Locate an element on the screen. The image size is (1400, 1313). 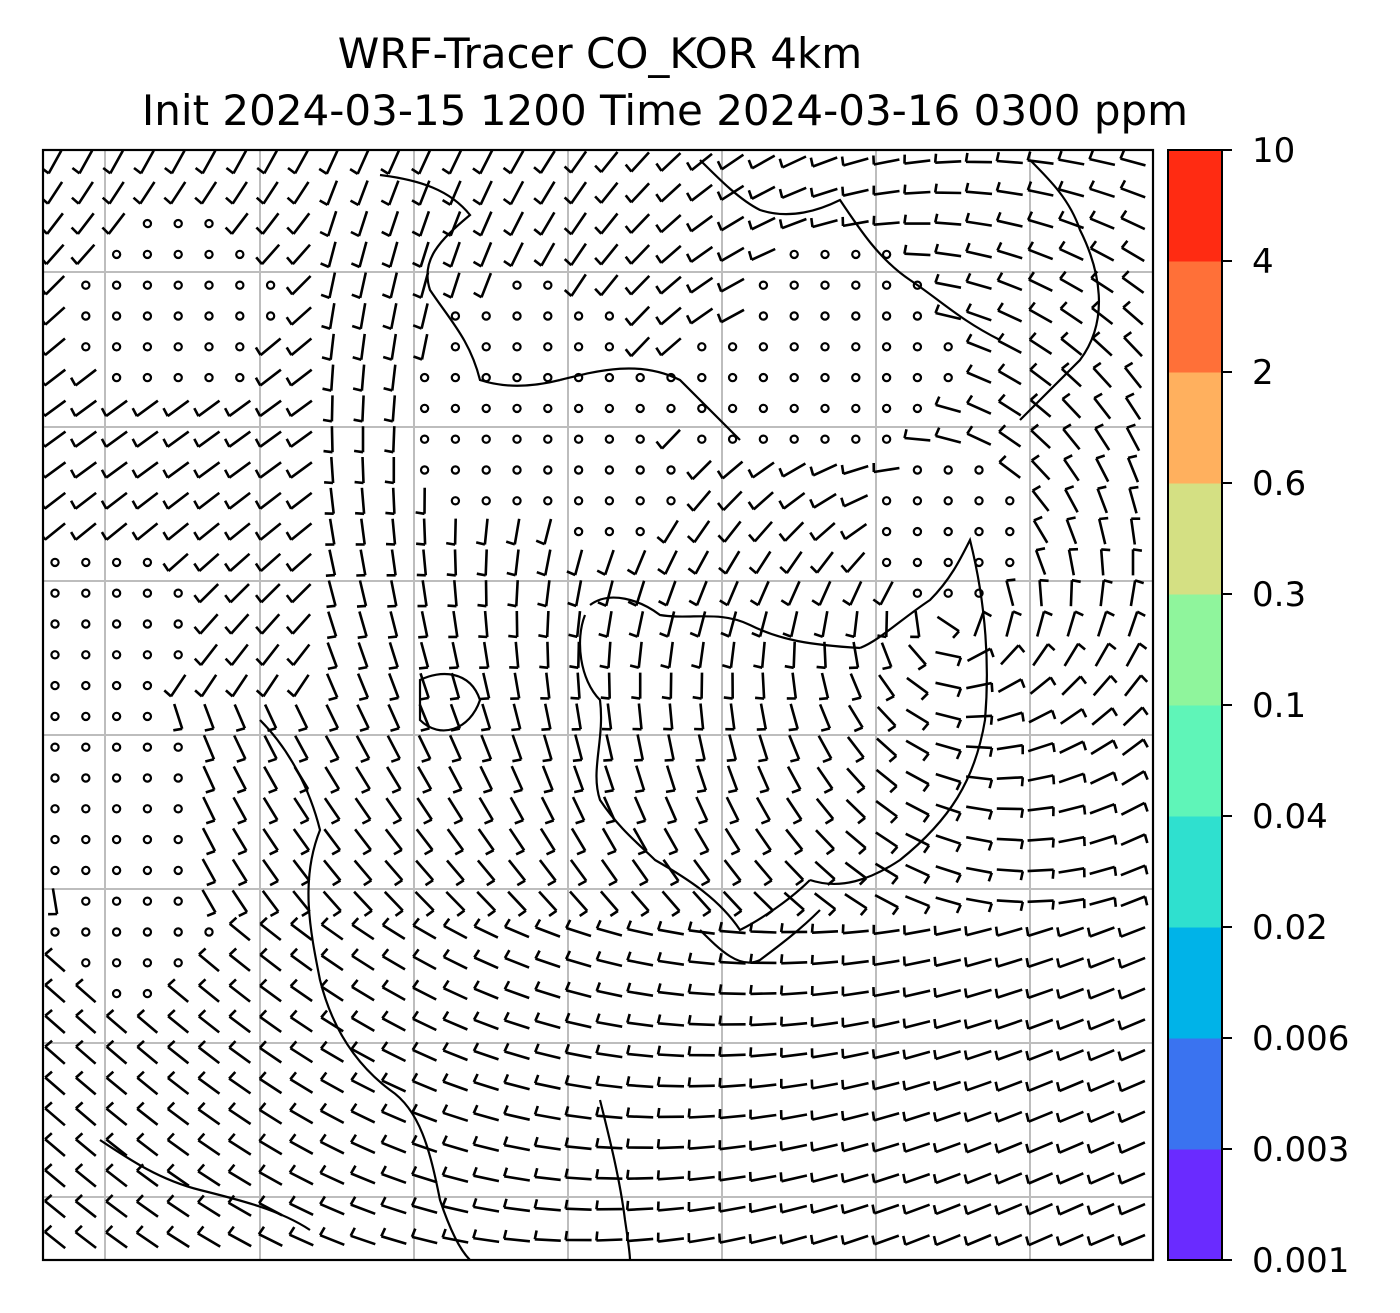
colorbar-tick-label: 2 is located at coordinates (1263, 373).